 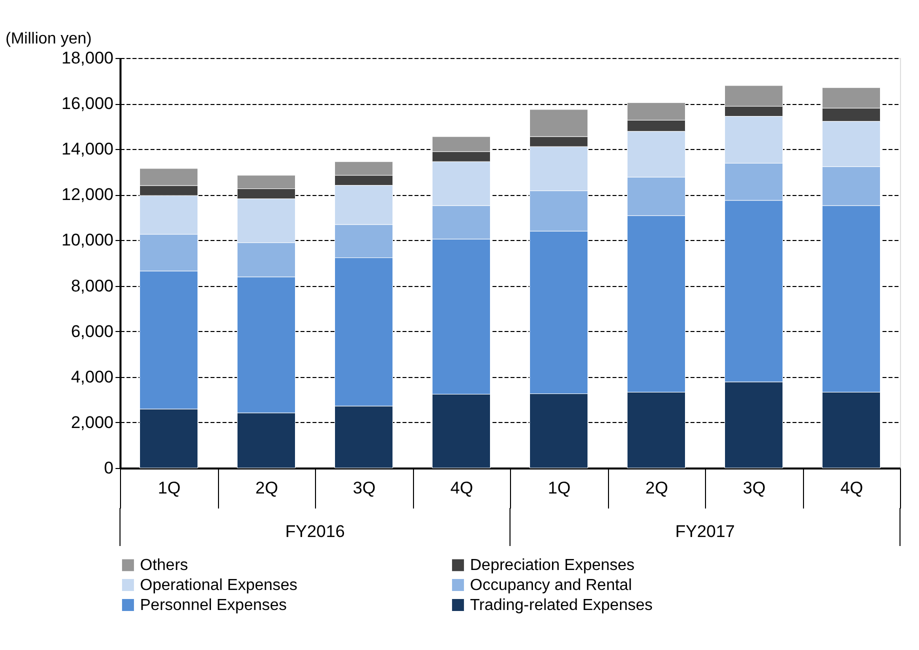 I want to click on y-axis-title: (Million yen), so click(x=49, y=39).